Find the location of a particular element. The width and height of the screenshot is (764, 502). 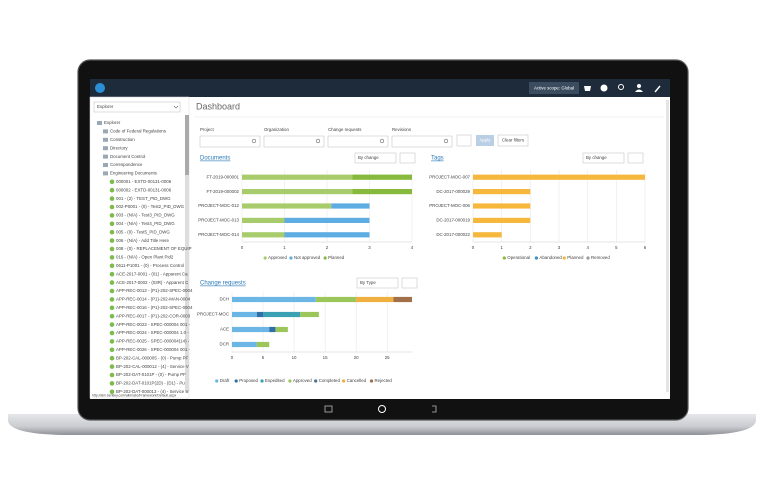

legend-label: Draft is located at coordinates (225, 380).